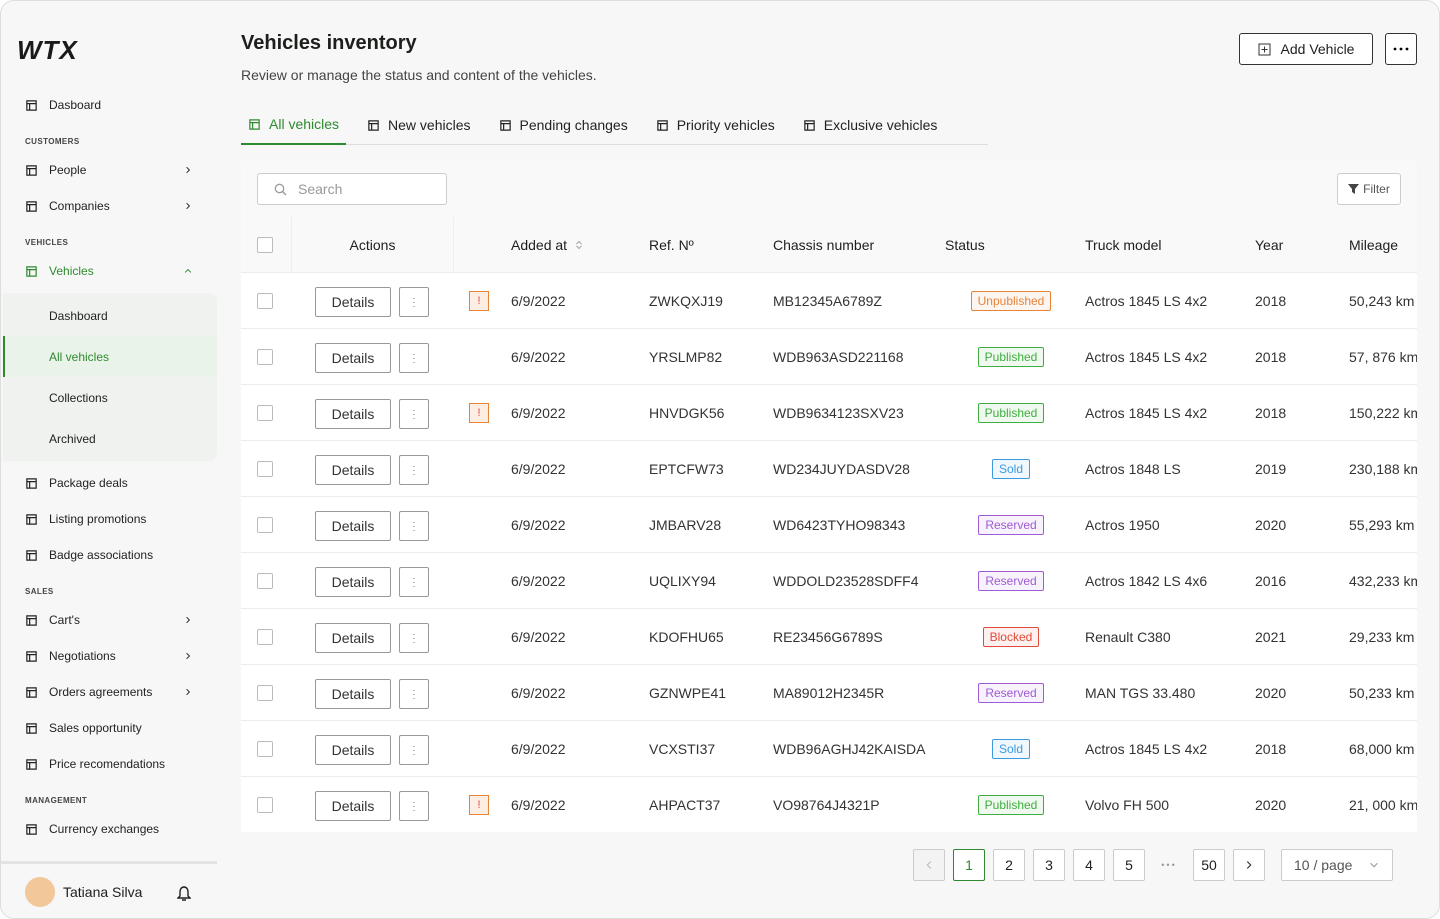  What do you see at coordinates (969, 865) in the screenshot?
I see `page-button: 1` at bounding box center [969, 865].